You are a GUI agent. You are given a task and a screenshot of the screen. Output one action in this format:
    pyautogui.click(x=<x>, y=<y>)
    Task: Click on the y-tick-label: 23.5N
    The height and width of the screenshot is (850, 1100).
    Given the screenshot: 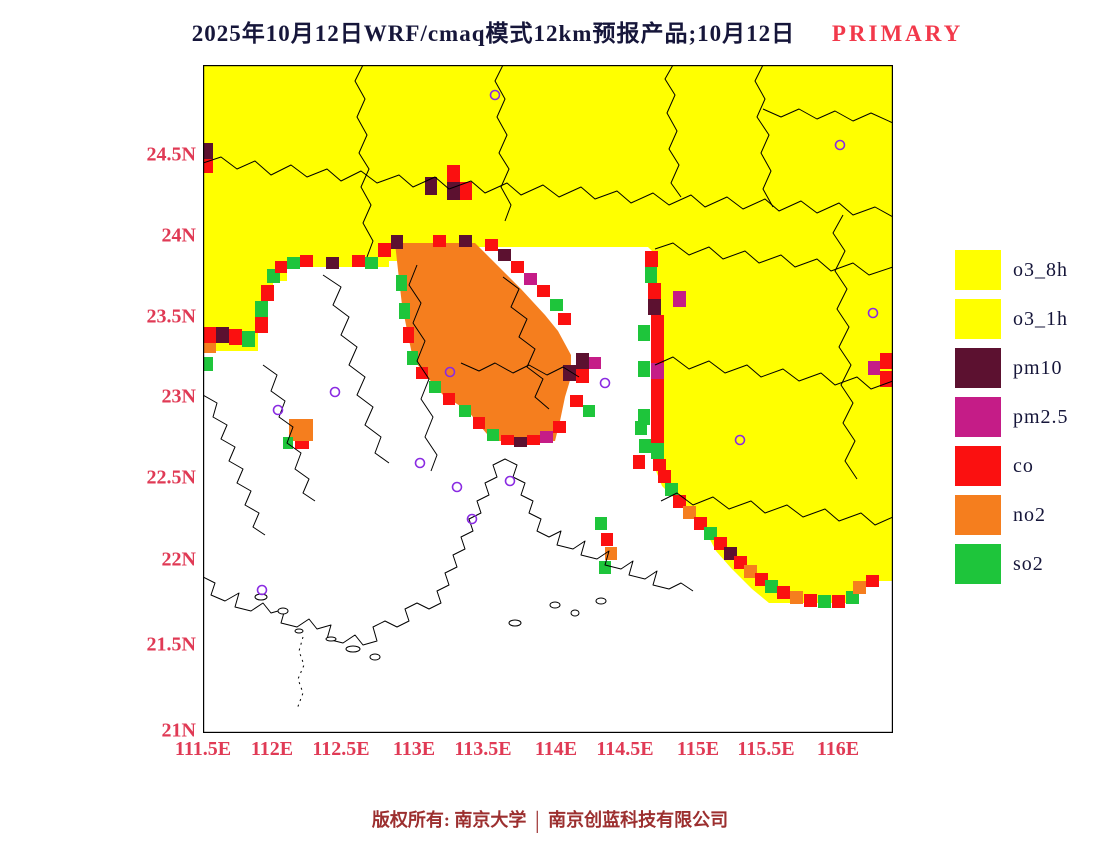 What is the action you would take?
    pyautogui.click(x=171, y=316)
    